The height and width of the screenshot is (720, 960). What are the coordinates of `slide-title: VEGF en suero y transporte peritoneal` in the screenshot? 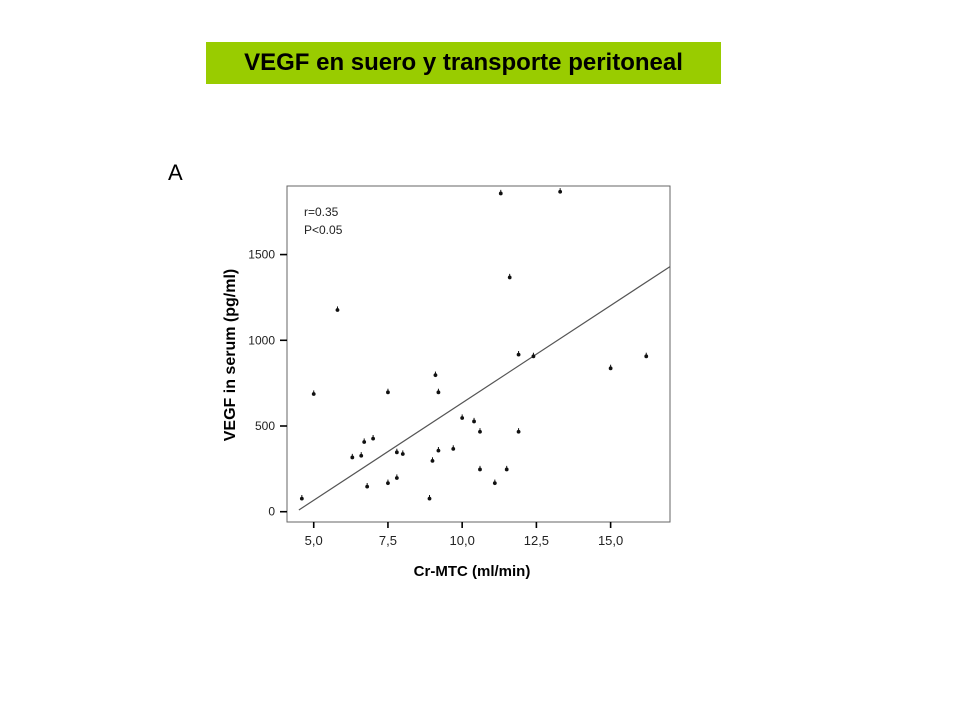 It's located at (463, 62).